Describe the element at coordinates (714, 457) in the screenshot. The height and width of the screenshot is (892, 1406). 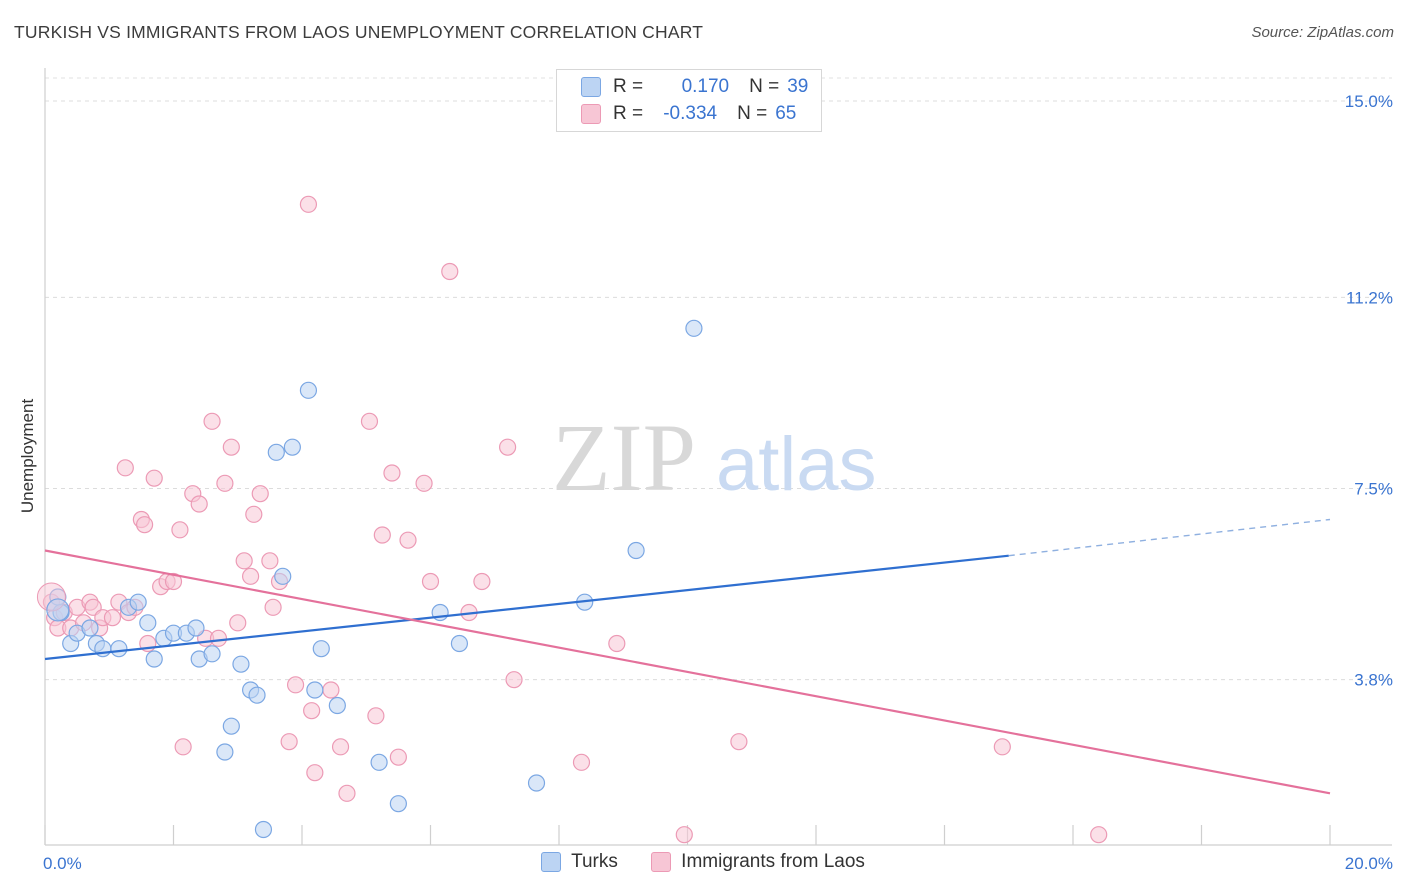
I see `watermark: ZIP atlas` at that location.